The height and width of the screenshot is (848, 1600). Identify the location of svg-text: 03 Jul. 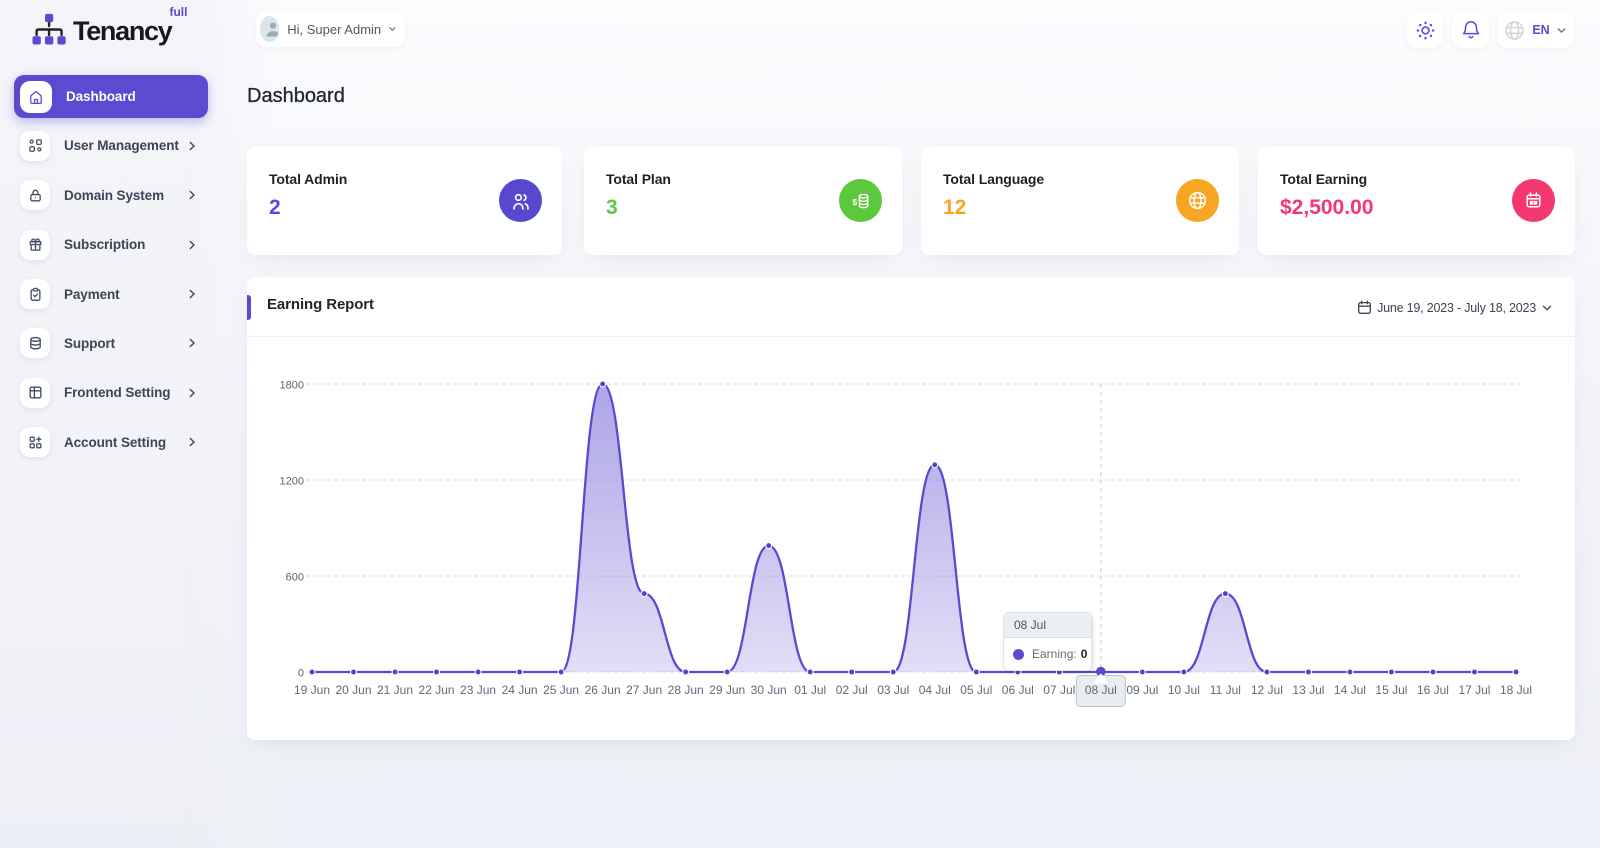
(893, 690).